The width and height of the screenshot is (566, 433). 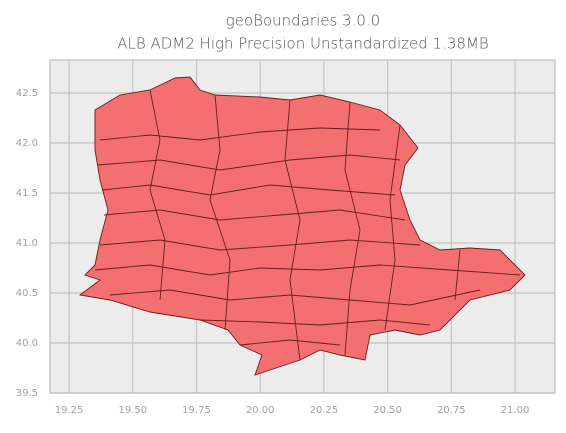 I want to click on y-tick-label: 40.5, so click(x=27, y=293).